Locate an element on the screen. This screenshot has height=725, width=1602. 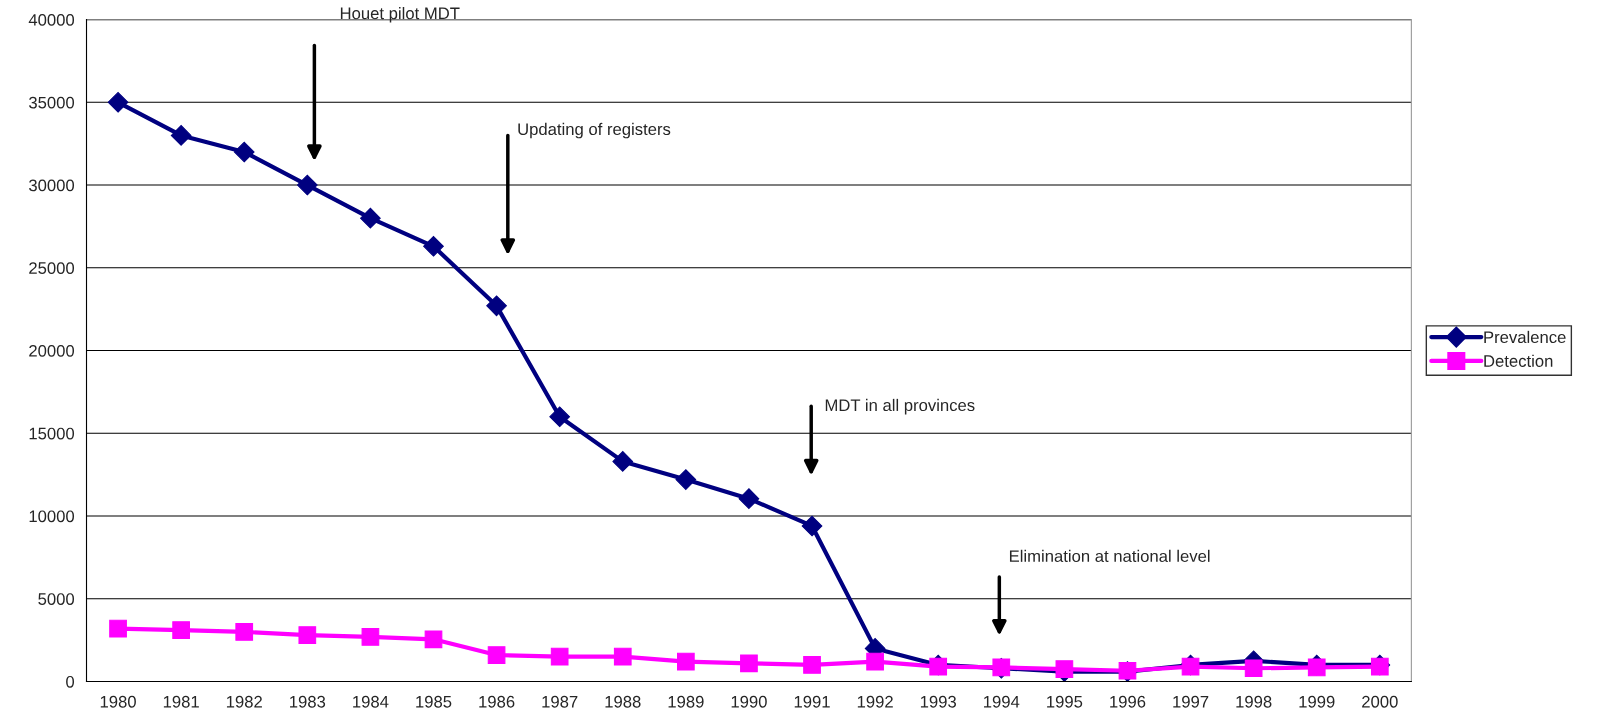
y-tick-label: 35000 is located at coordinates (52, 102).